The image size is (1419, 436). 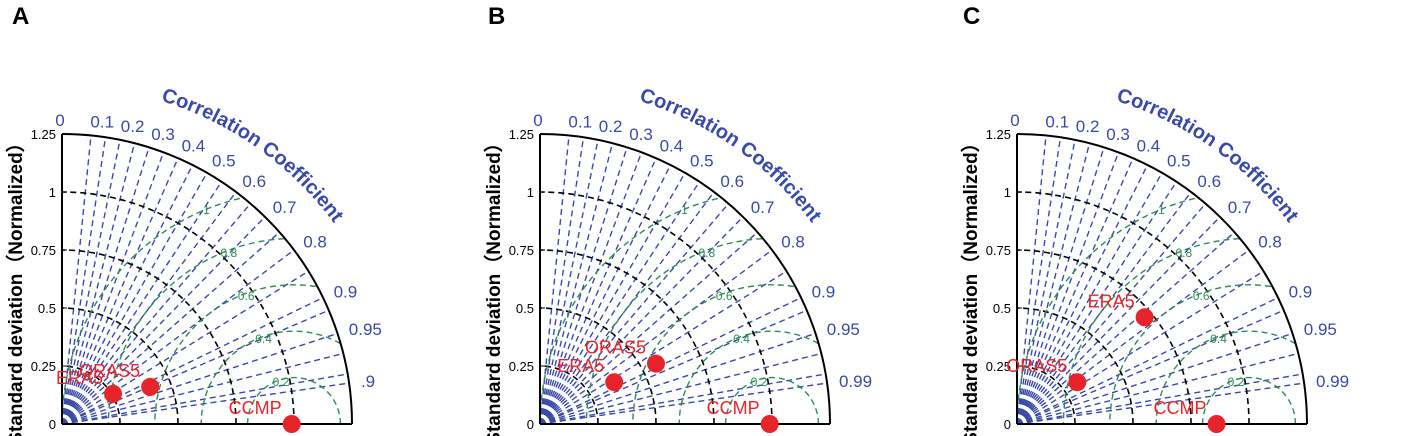 I want to click on correlation-tick-label: 0.95, so click(x=365, y=329).